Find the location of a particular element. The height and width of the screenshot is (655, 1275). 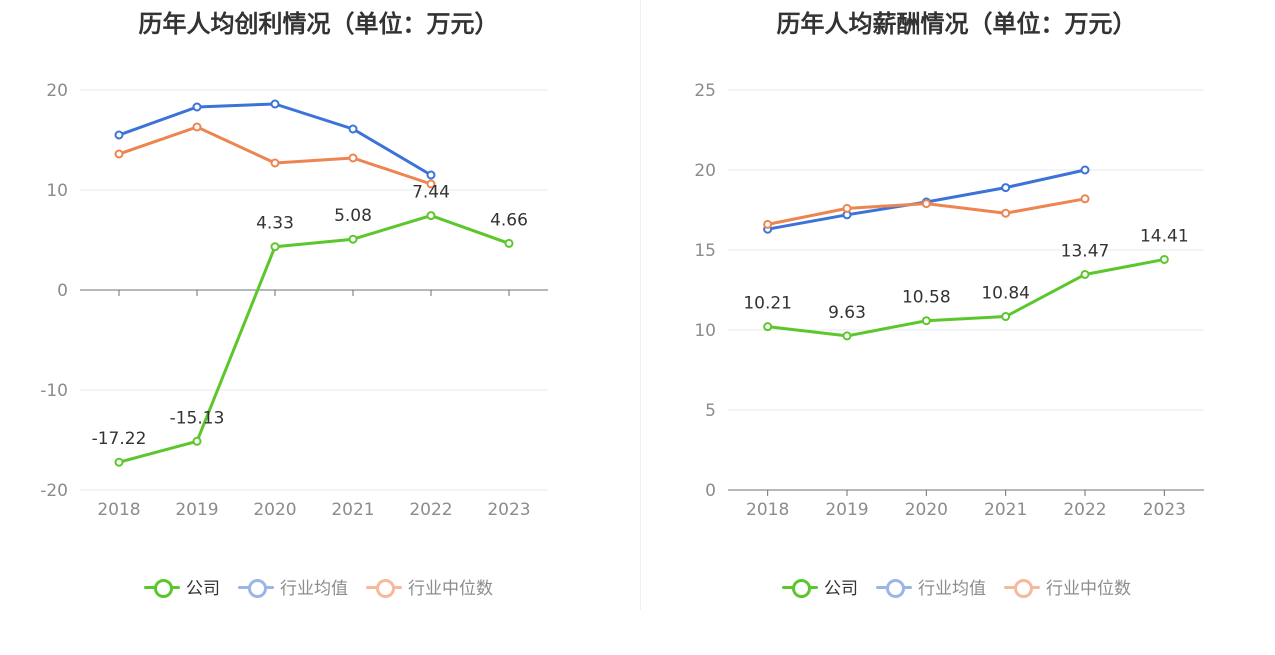

data-label: 10.21 is located at coordinates (767, 304).